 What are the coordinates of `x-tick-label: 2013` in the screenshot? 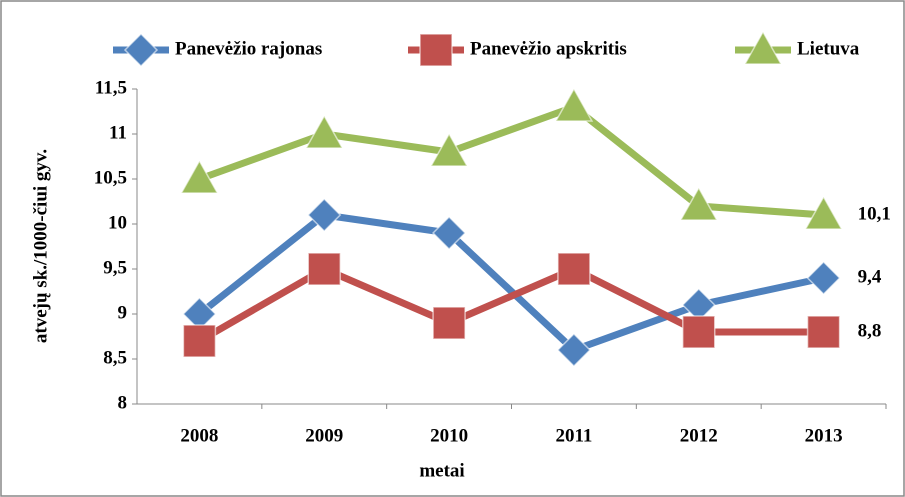 It's located at (824, 435).